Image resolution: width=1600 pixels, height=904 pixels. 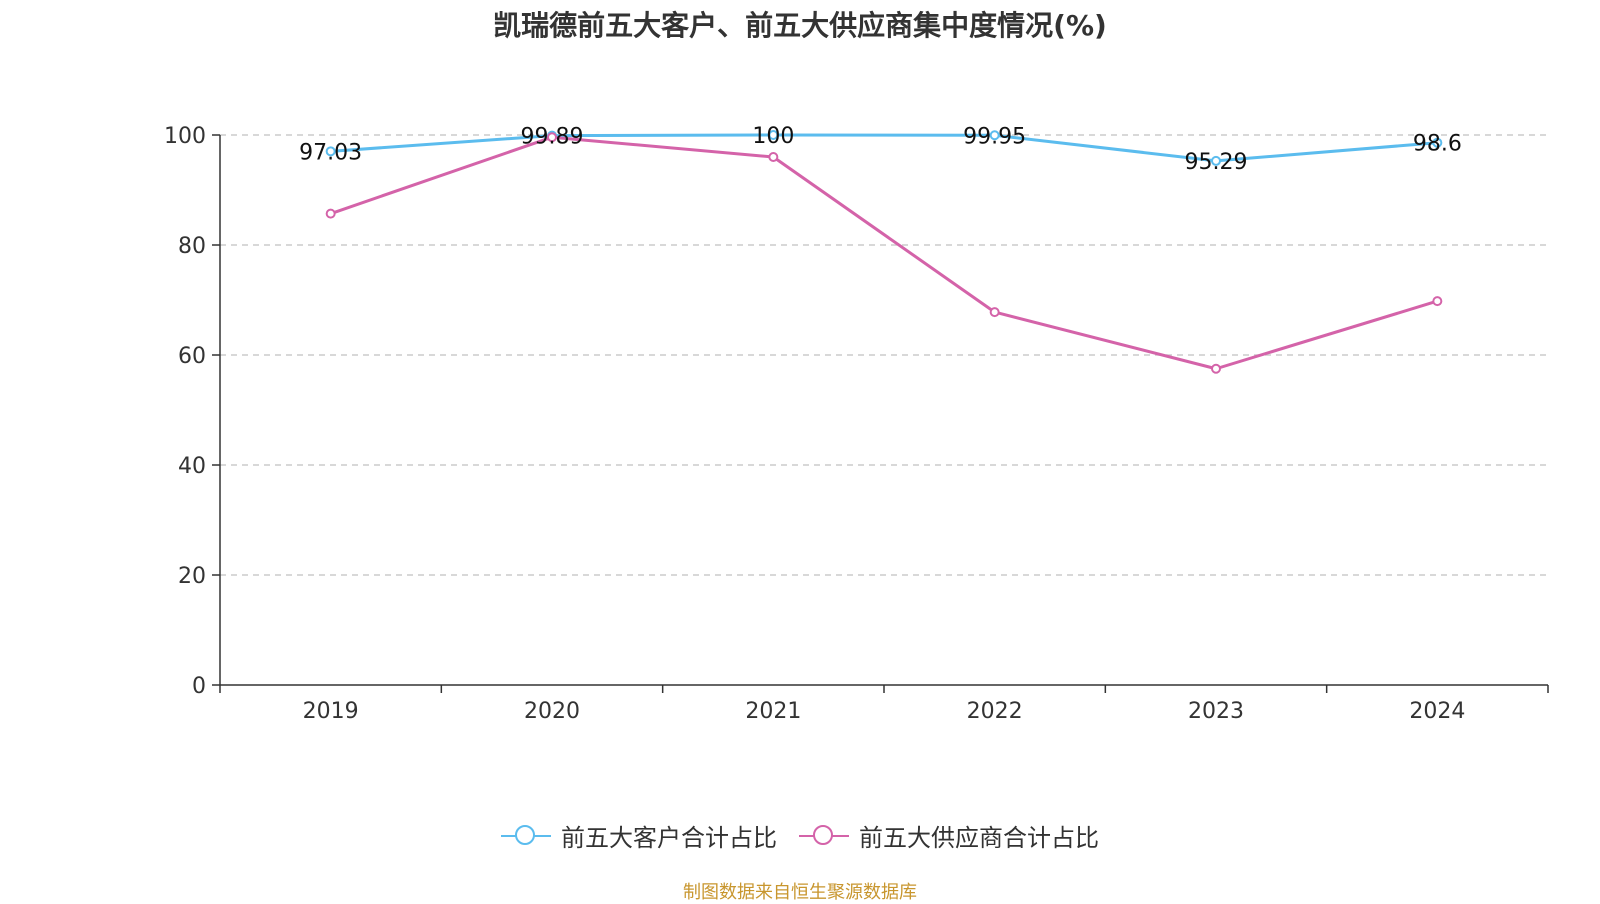 What do you see at coordinates (526, 836) in the screenshot?
I see `legend-customers-marker-icon` at bounding box center [526, 836].